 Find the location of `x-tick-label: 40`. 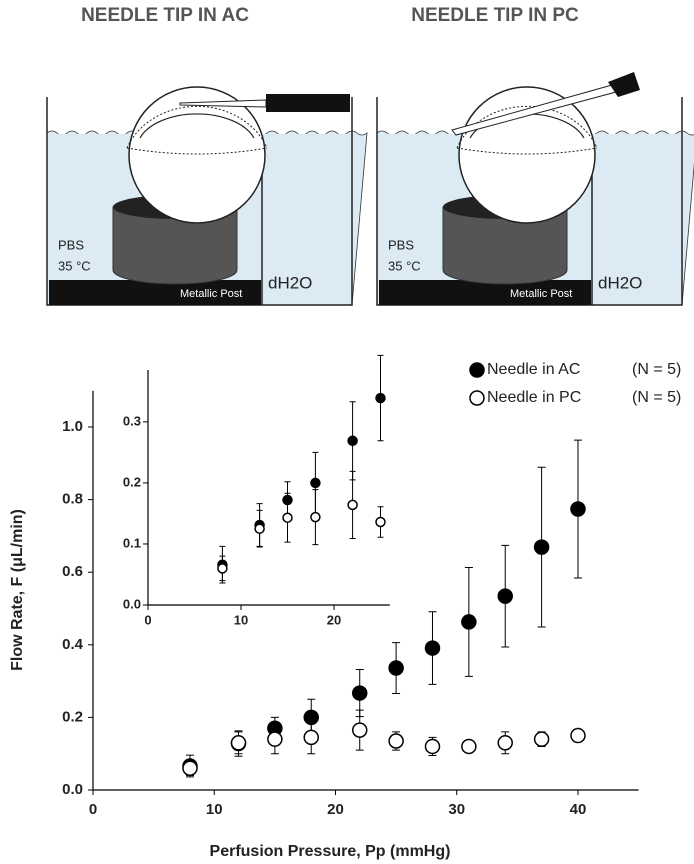

x-tick-label: 40 is located at coordinates (578, 809).